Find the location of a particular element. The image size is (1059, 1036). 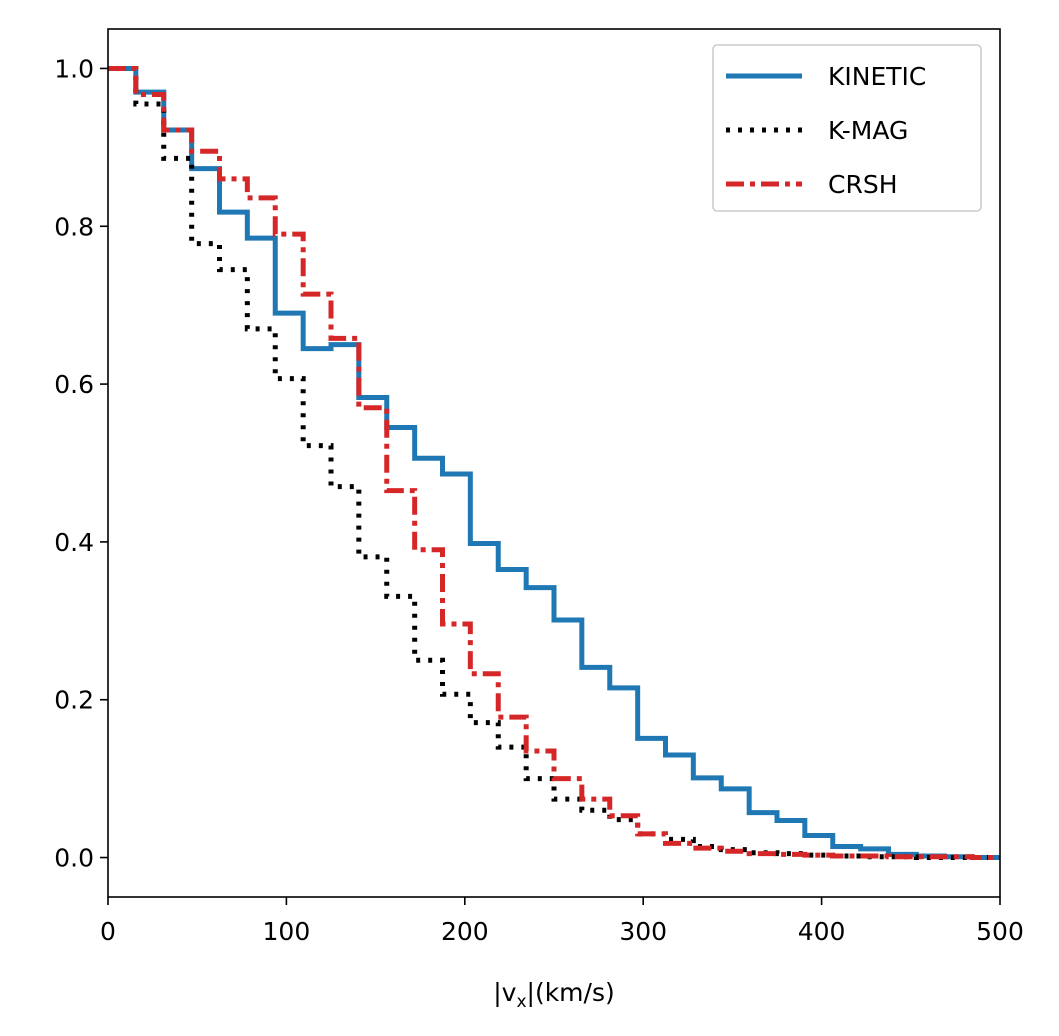

x-tick-label: 400 is located at coordinates (822, 931).